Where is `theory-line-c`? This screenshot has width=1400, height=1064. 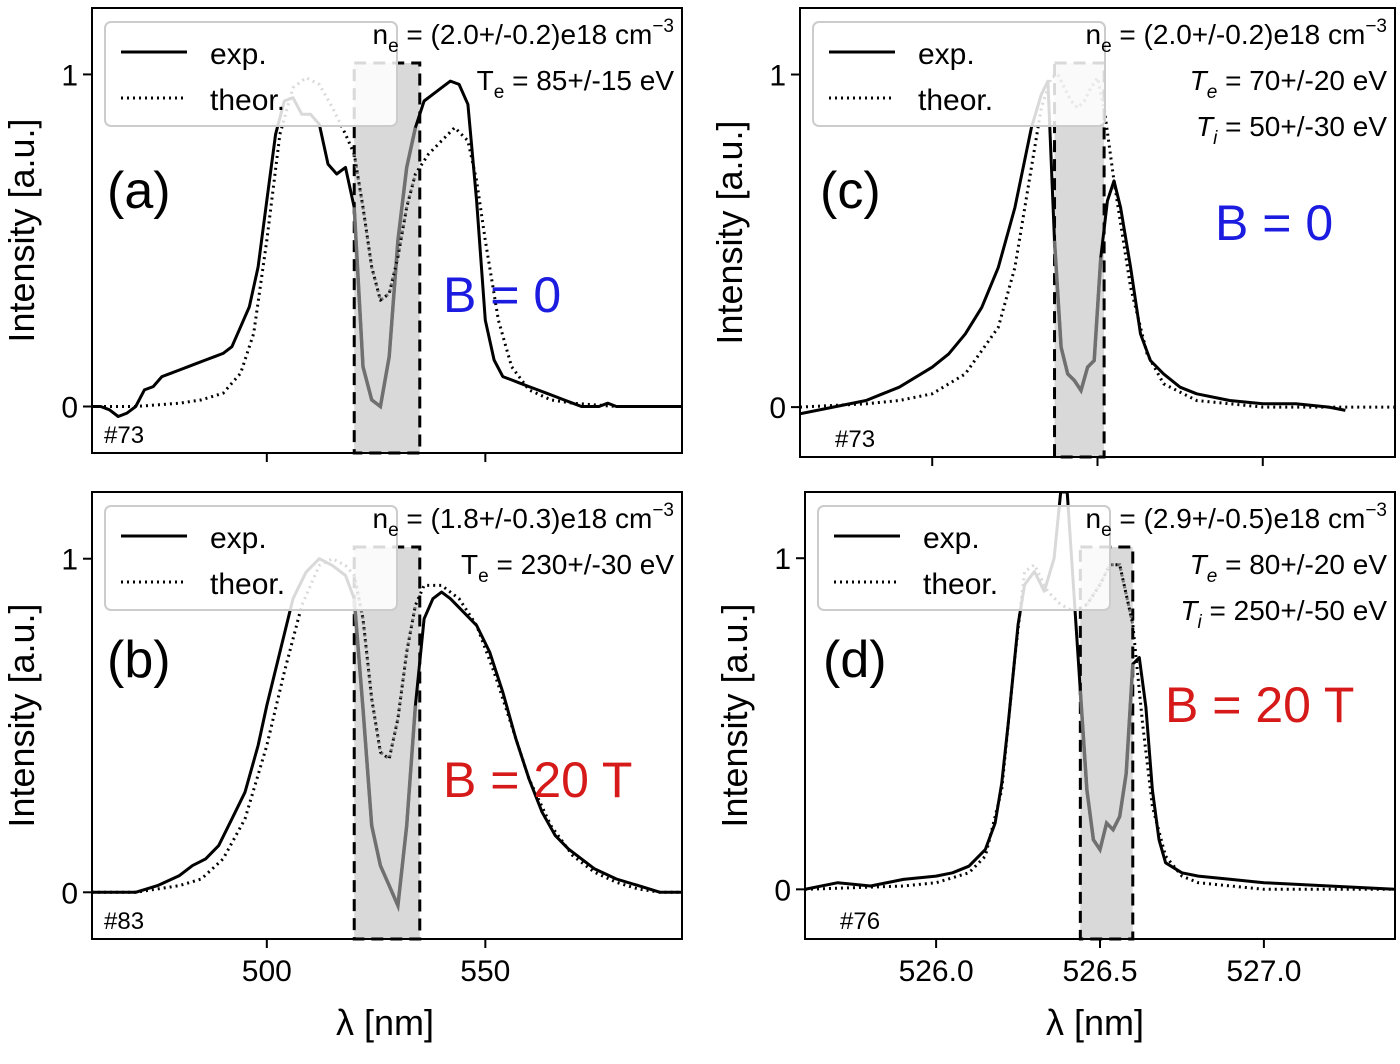 theory-line-c is located at coordinates (1097, 241).